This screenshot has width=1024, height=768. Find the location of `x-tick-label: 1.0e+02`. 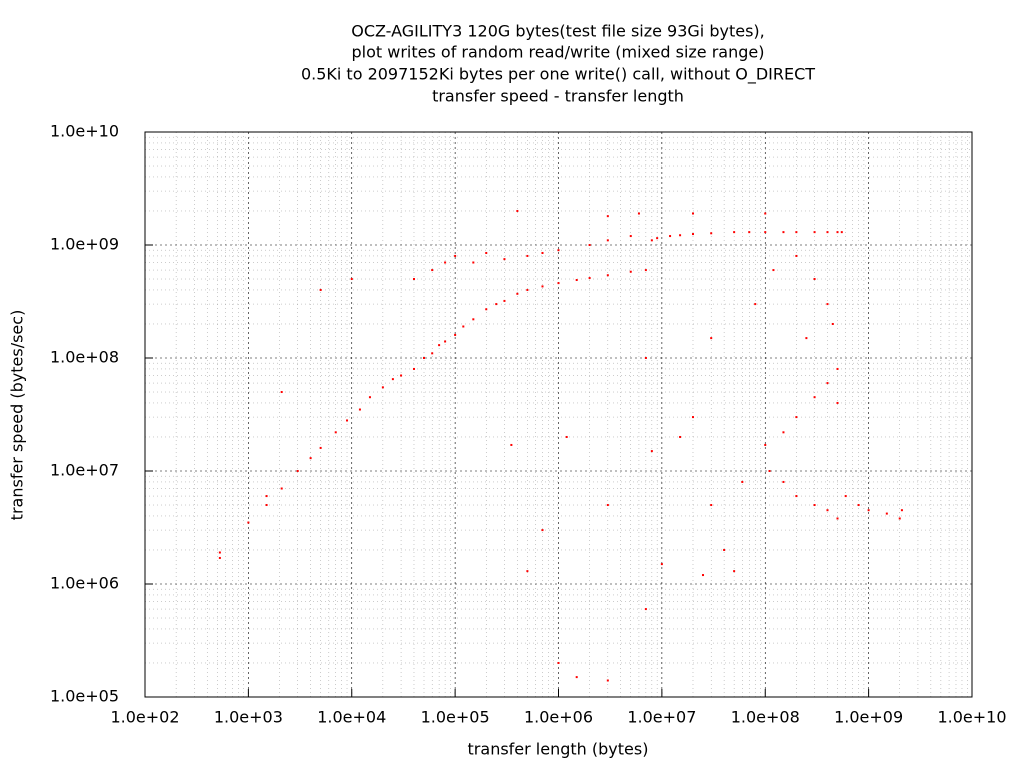

x-tick-label: 1.0e+02 is located at coordinates (144, 717).